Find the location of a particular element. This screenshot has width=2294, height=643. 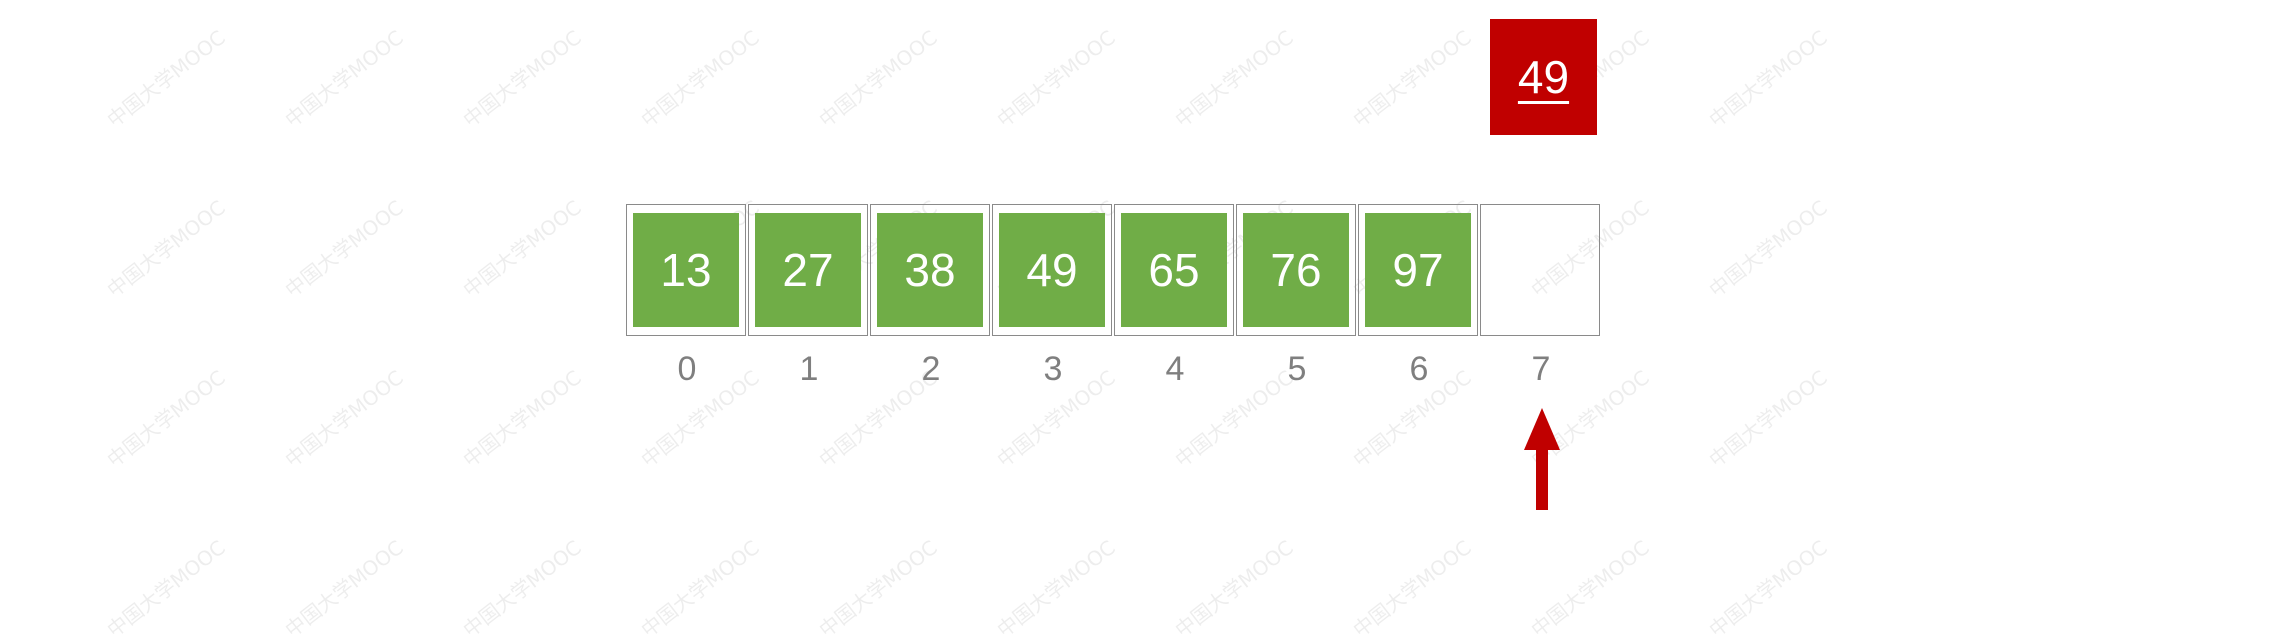

array-cell: 38 is located at coordinates (930, 270).